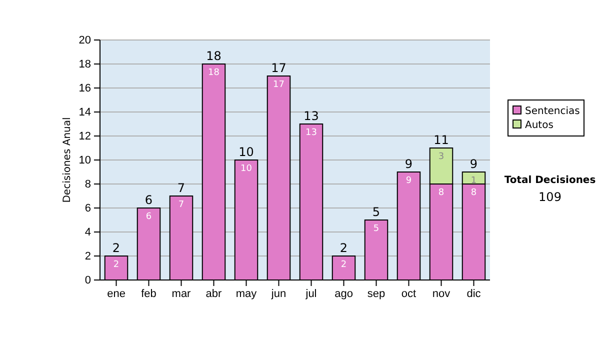 Image resolution: width=600 pixels, height=340 pixels. I want to click on y-tick-label: 10, so click(84, 160).